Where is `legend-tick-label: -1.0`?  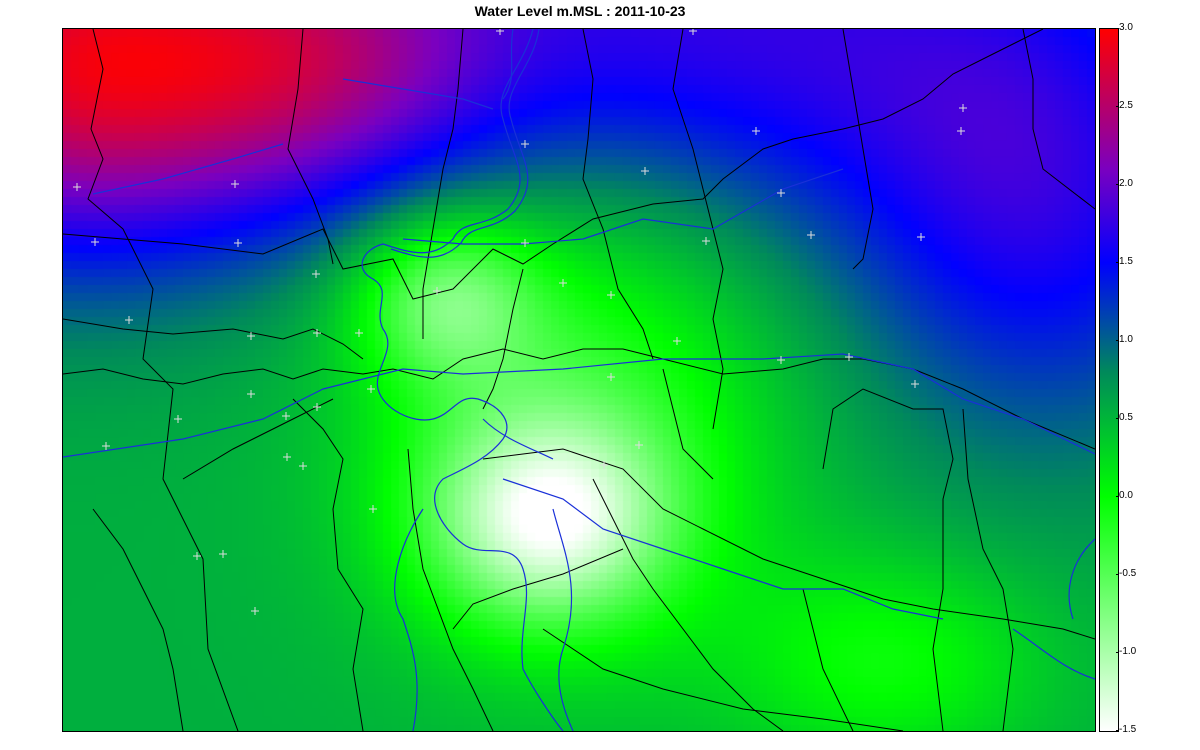 legend-tick-label: -1.0 is located at coordinates (1126, 651).